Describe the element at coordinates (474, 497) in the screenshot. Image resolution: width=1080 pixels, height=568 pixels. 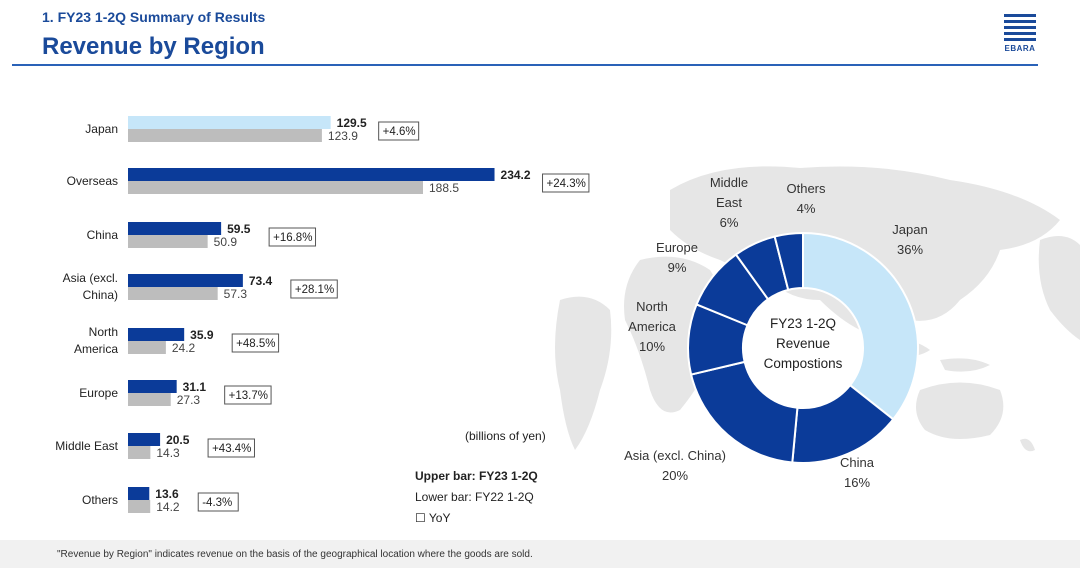
I see `legend-lower: Lower bar: FY22 1-2Q` at that location.